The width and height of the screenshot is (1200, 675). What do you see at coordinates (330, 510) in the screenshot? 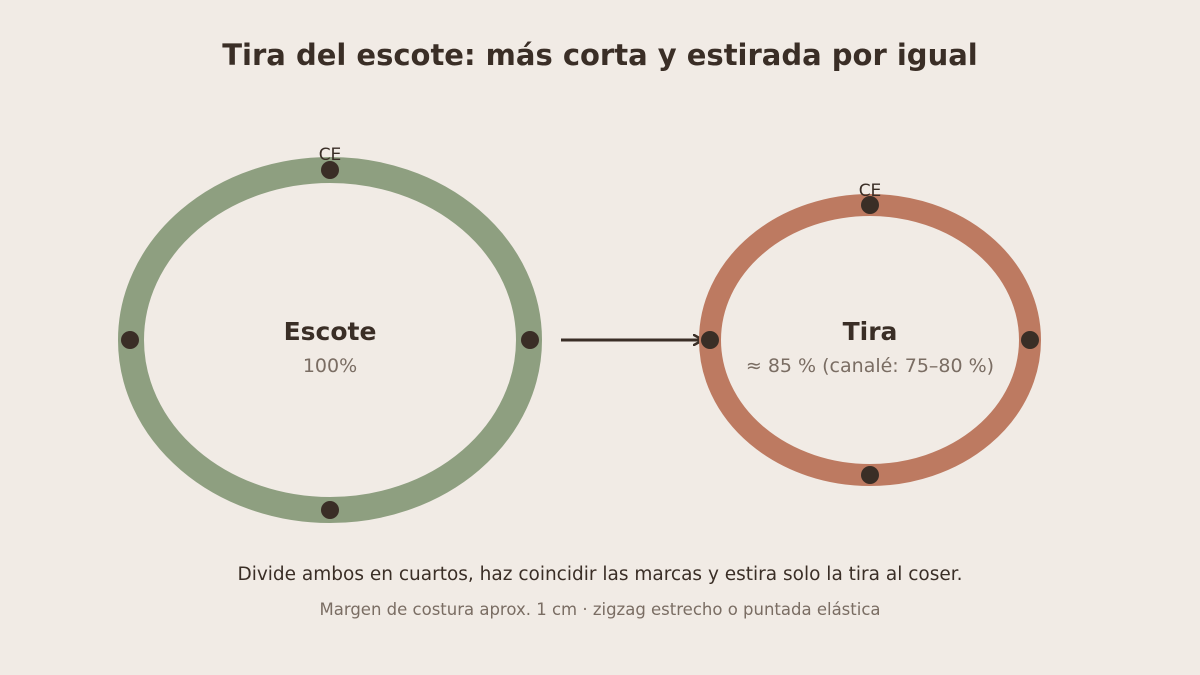
I see `escote-mark-bottom` at bounding box center [330, 510].